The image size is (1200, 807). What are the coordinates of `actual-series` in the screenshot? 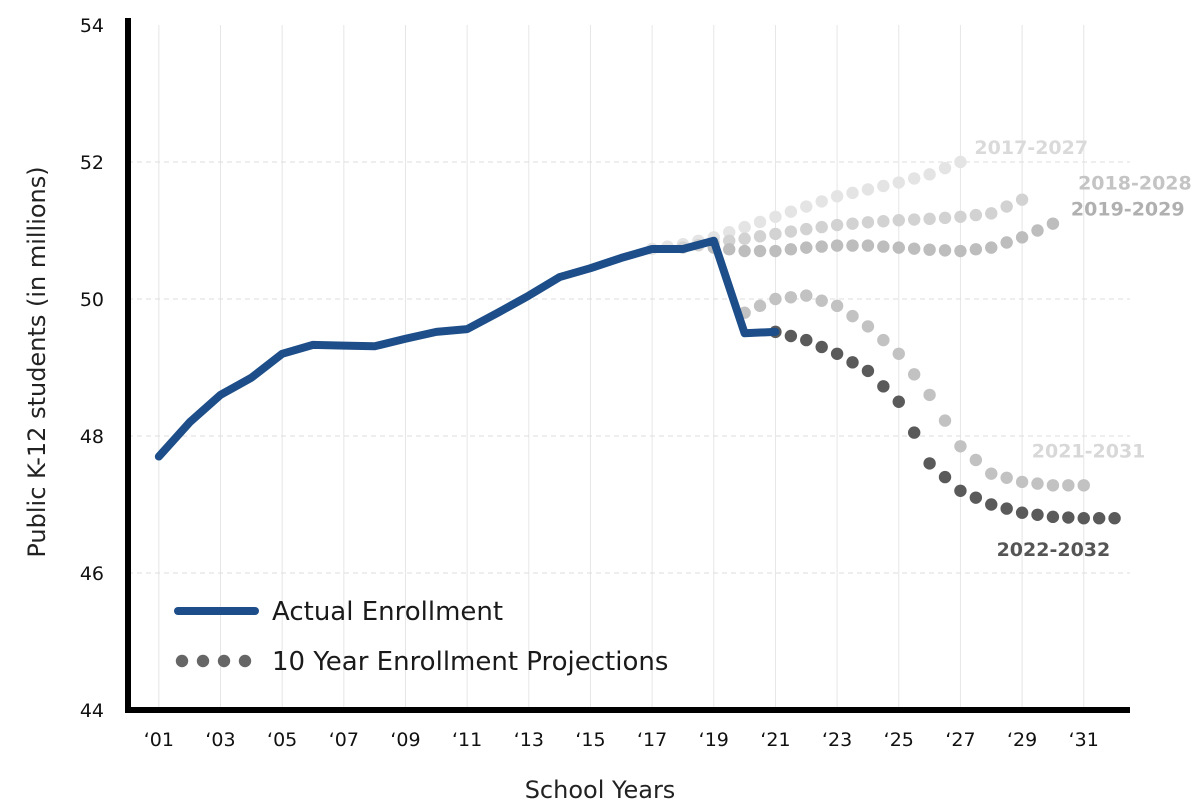 It's located at (467, 348).